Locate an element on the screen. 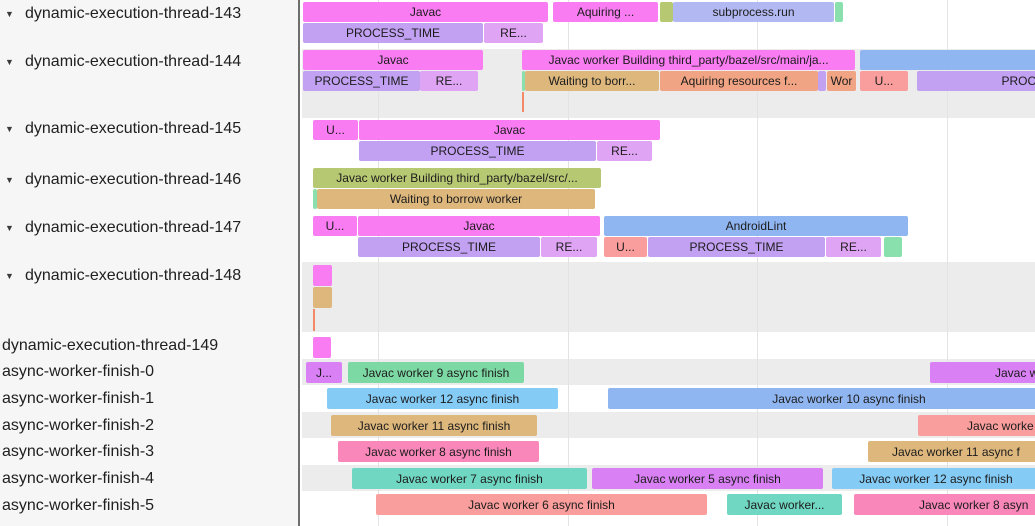 The height and width of the screenshot is (526, 1035). trace-slice-wor: Wor is located at coordinates (841, 81).